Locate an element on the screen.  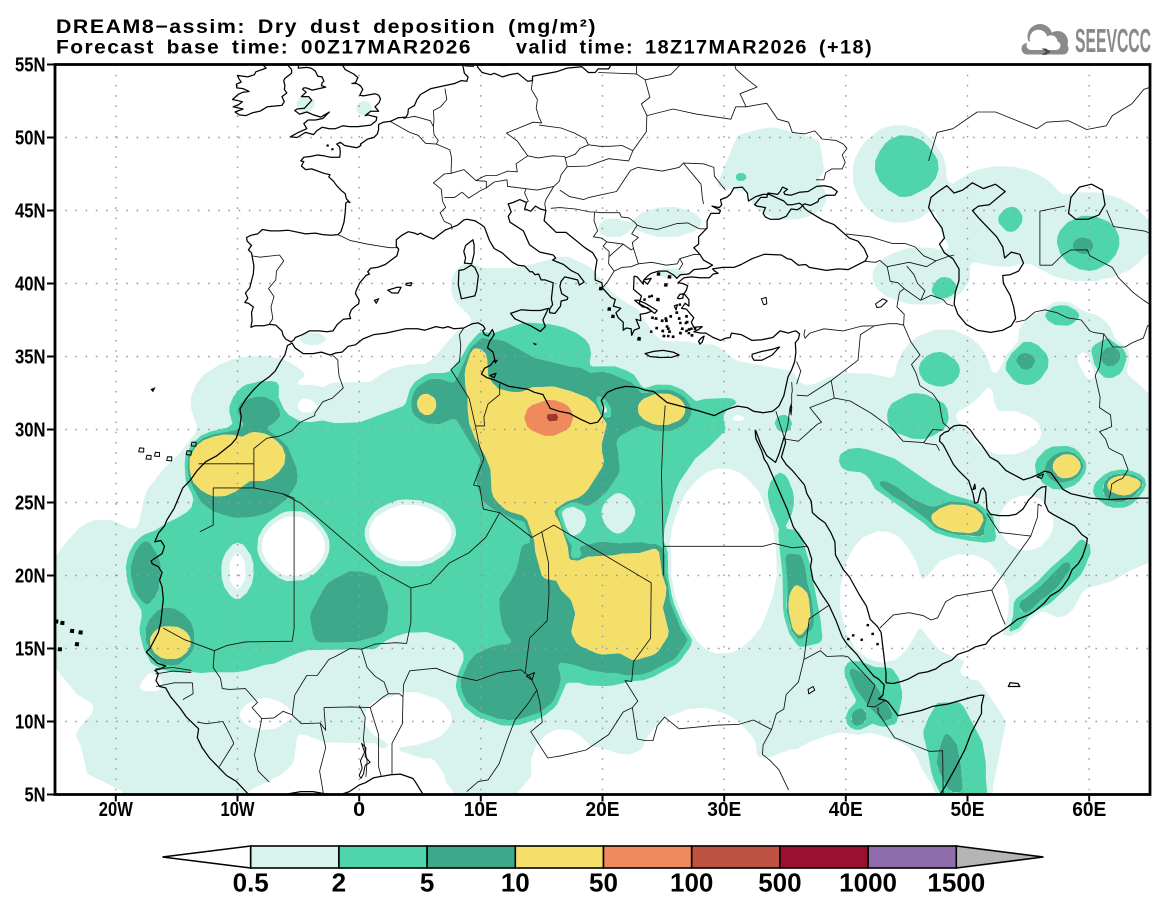
svg-text: 100 is located at coordinates (691, 883).